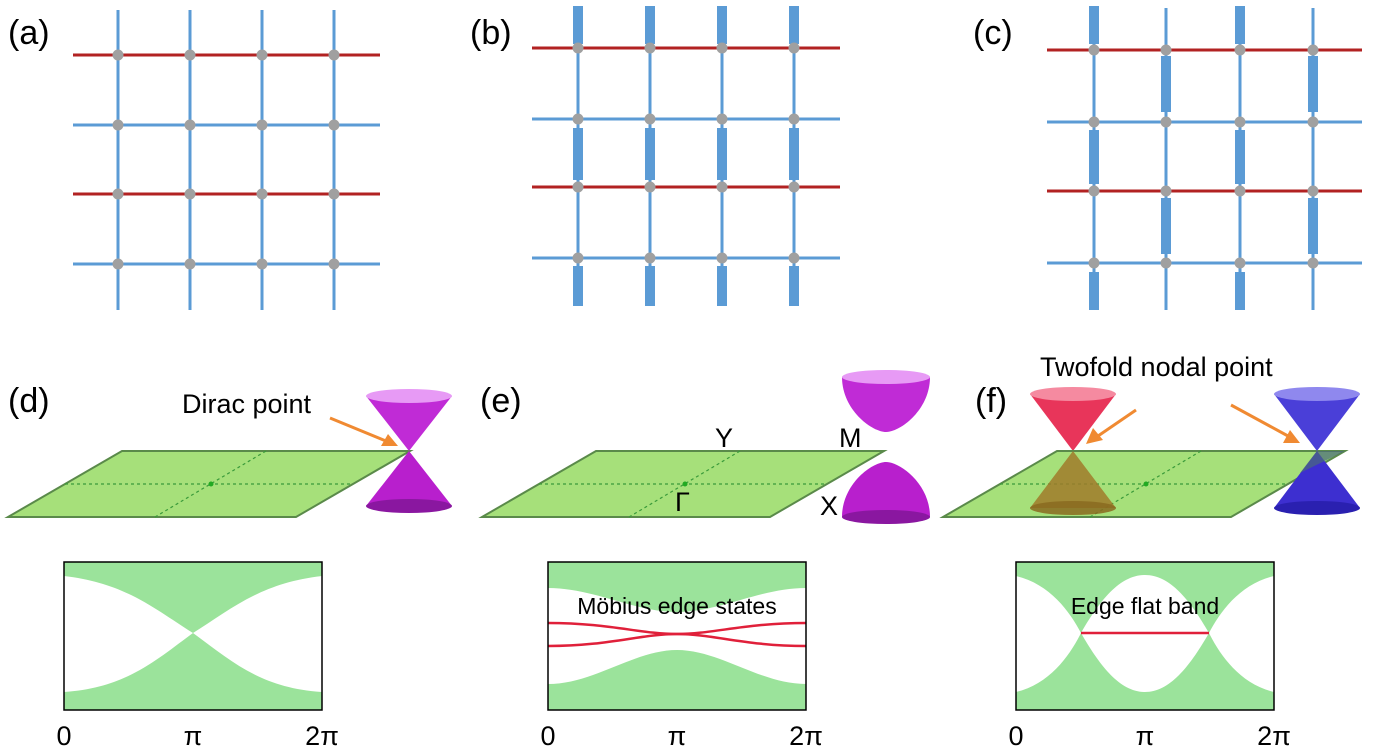  I want to click on label-M: M, so click(850, 438).